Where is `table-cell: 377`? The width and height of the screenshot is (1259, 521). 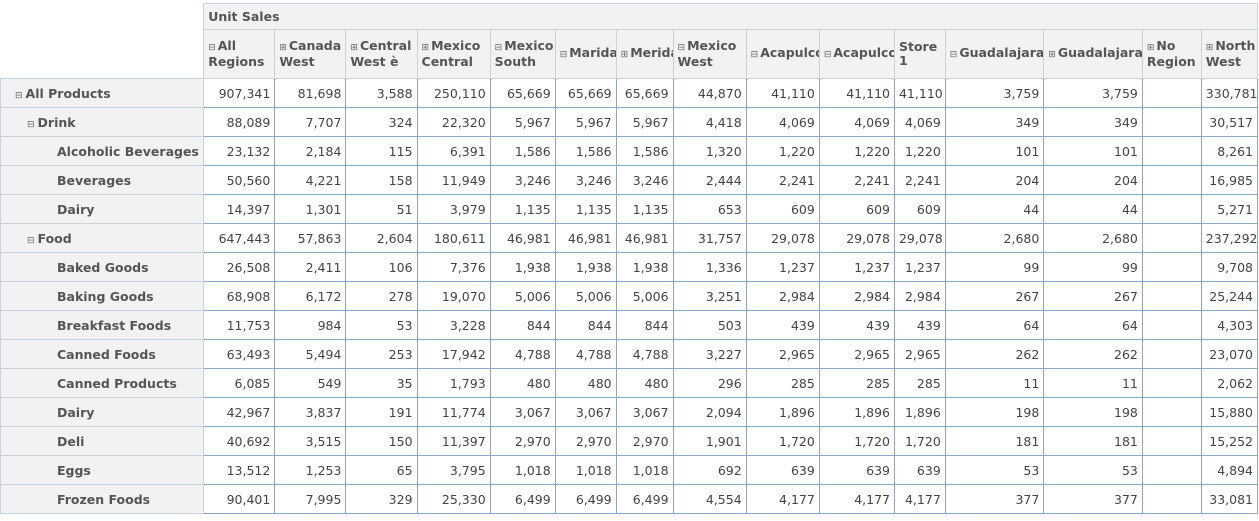
table-cell: 377 is located at coordinates (1093, 499).